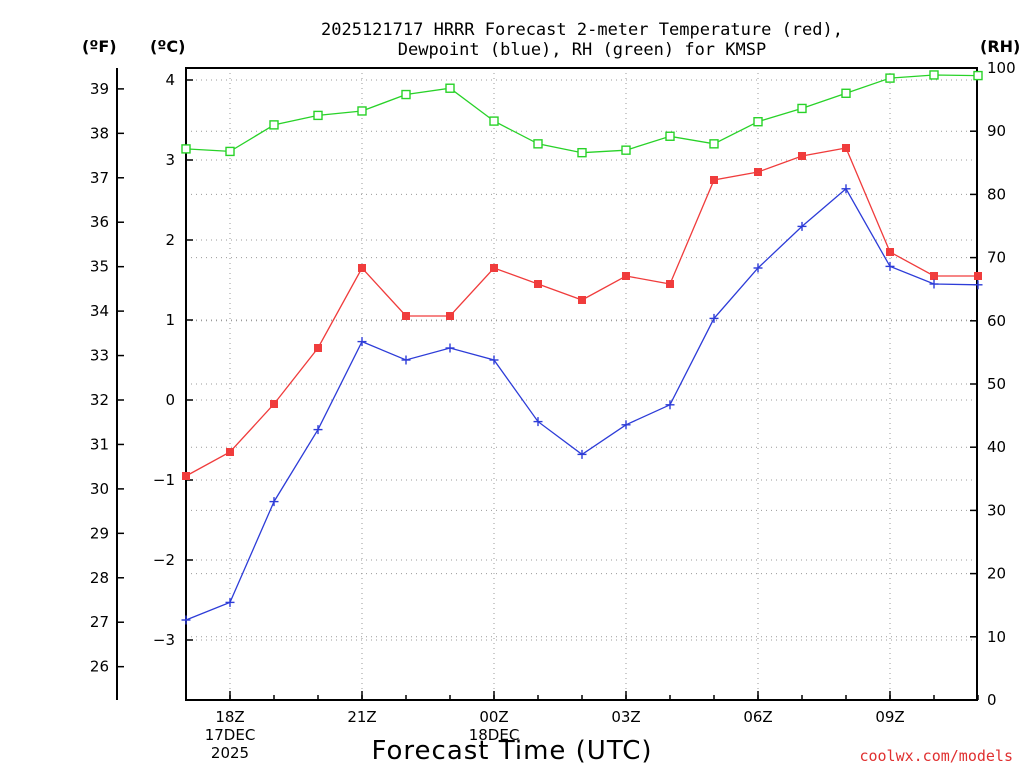 The width and height of the screenshot is (1024, 768). Describe the element at coordinates (99, 533) in the screenshot. I see `fahrenheit-tick-label: 29` at that location.